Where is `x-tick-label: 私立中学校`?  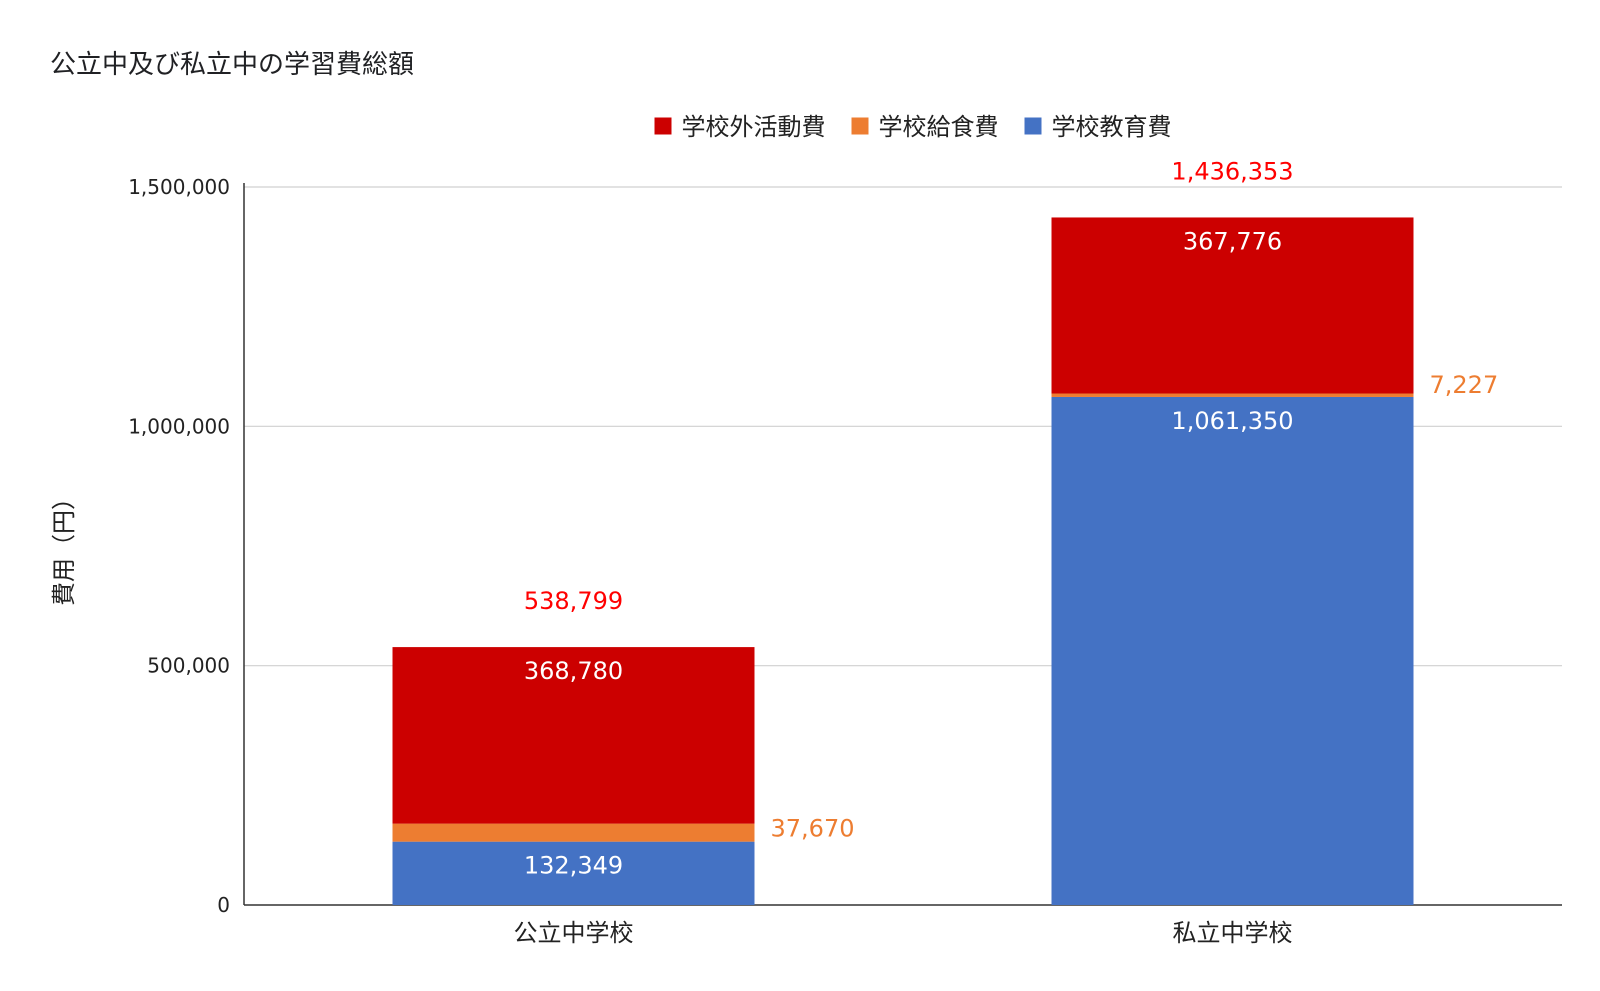 x-tick-label: 私立中学校 is located at coordinates (1233, 933).